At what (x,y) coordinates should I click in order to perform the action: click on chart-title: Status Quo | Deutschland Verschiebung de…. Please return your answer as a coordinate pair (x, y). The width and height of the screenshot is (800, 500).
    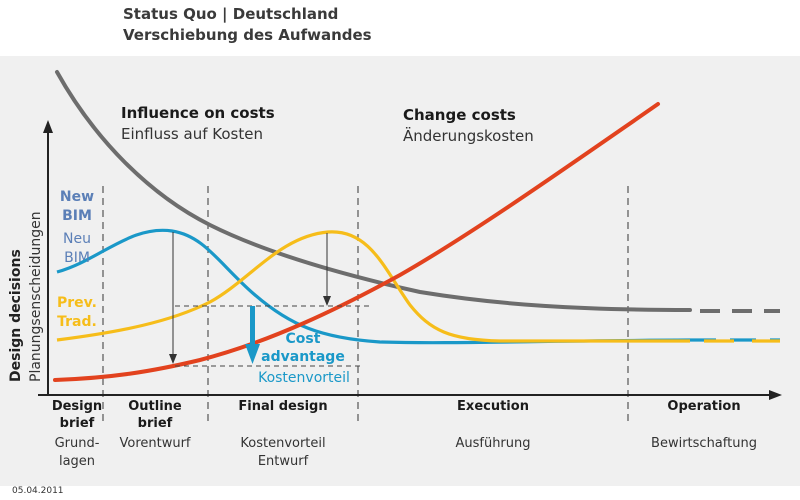
    Looking at the image, I should click on (247, 25).